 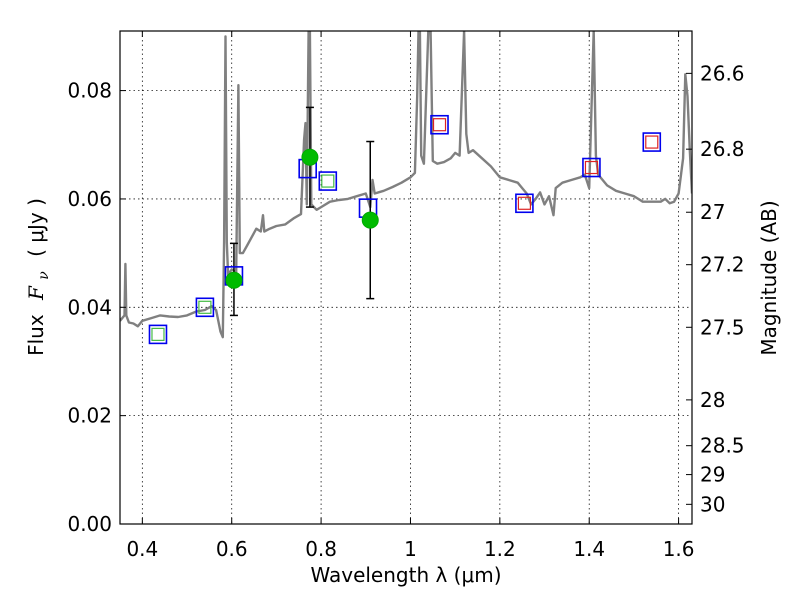 I want to click on right-tick-label: 30, so click(x=712, y=504).